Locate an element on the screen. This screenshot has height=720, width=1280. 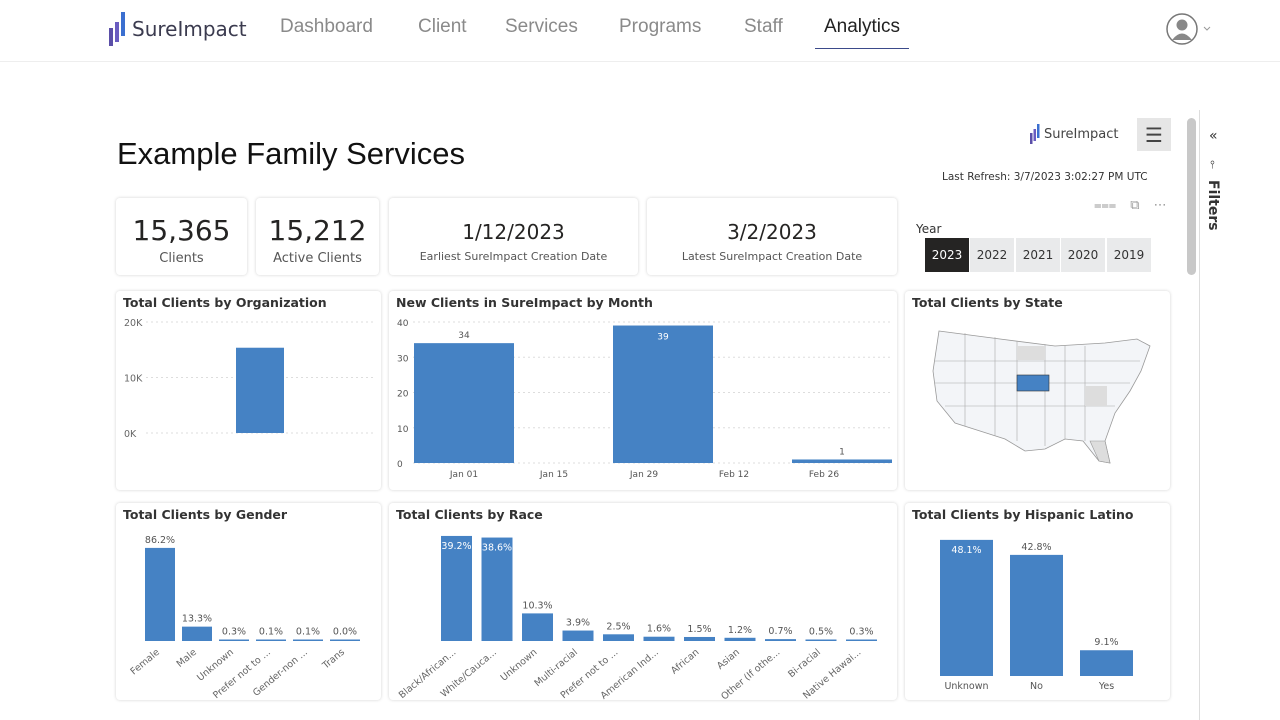
year-2020: 2020 is located at coordinates (1083, 255).